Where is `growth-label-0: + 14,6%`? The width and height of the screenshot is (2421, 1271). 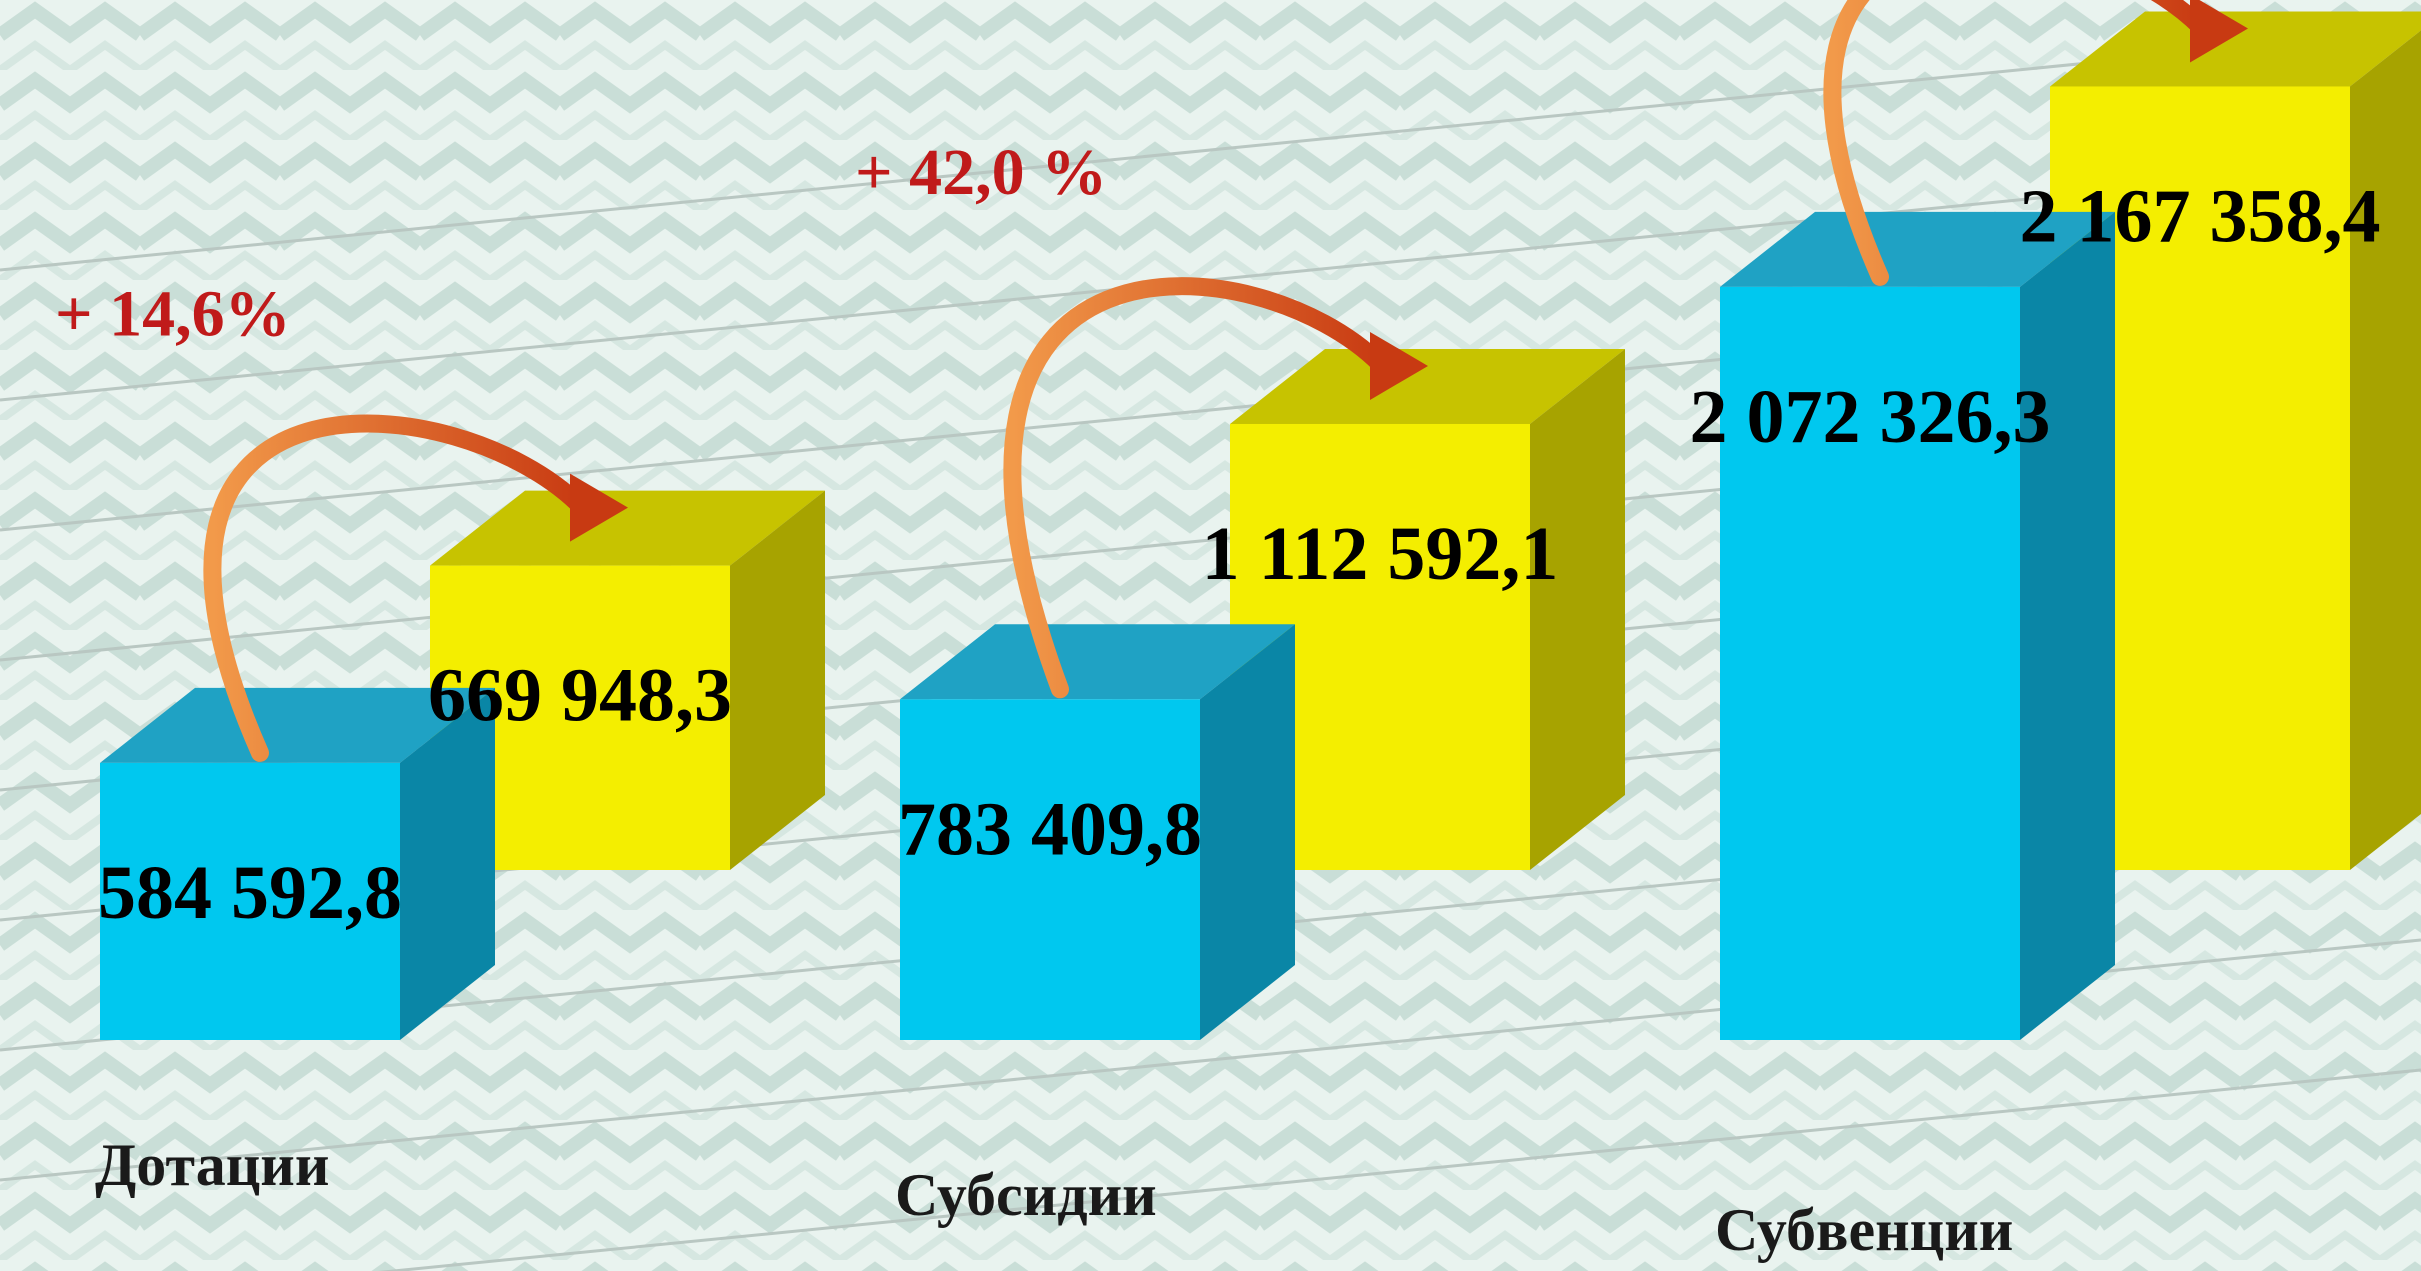 growth-label-0: + 14,6% is located at coordinates (173, 314).